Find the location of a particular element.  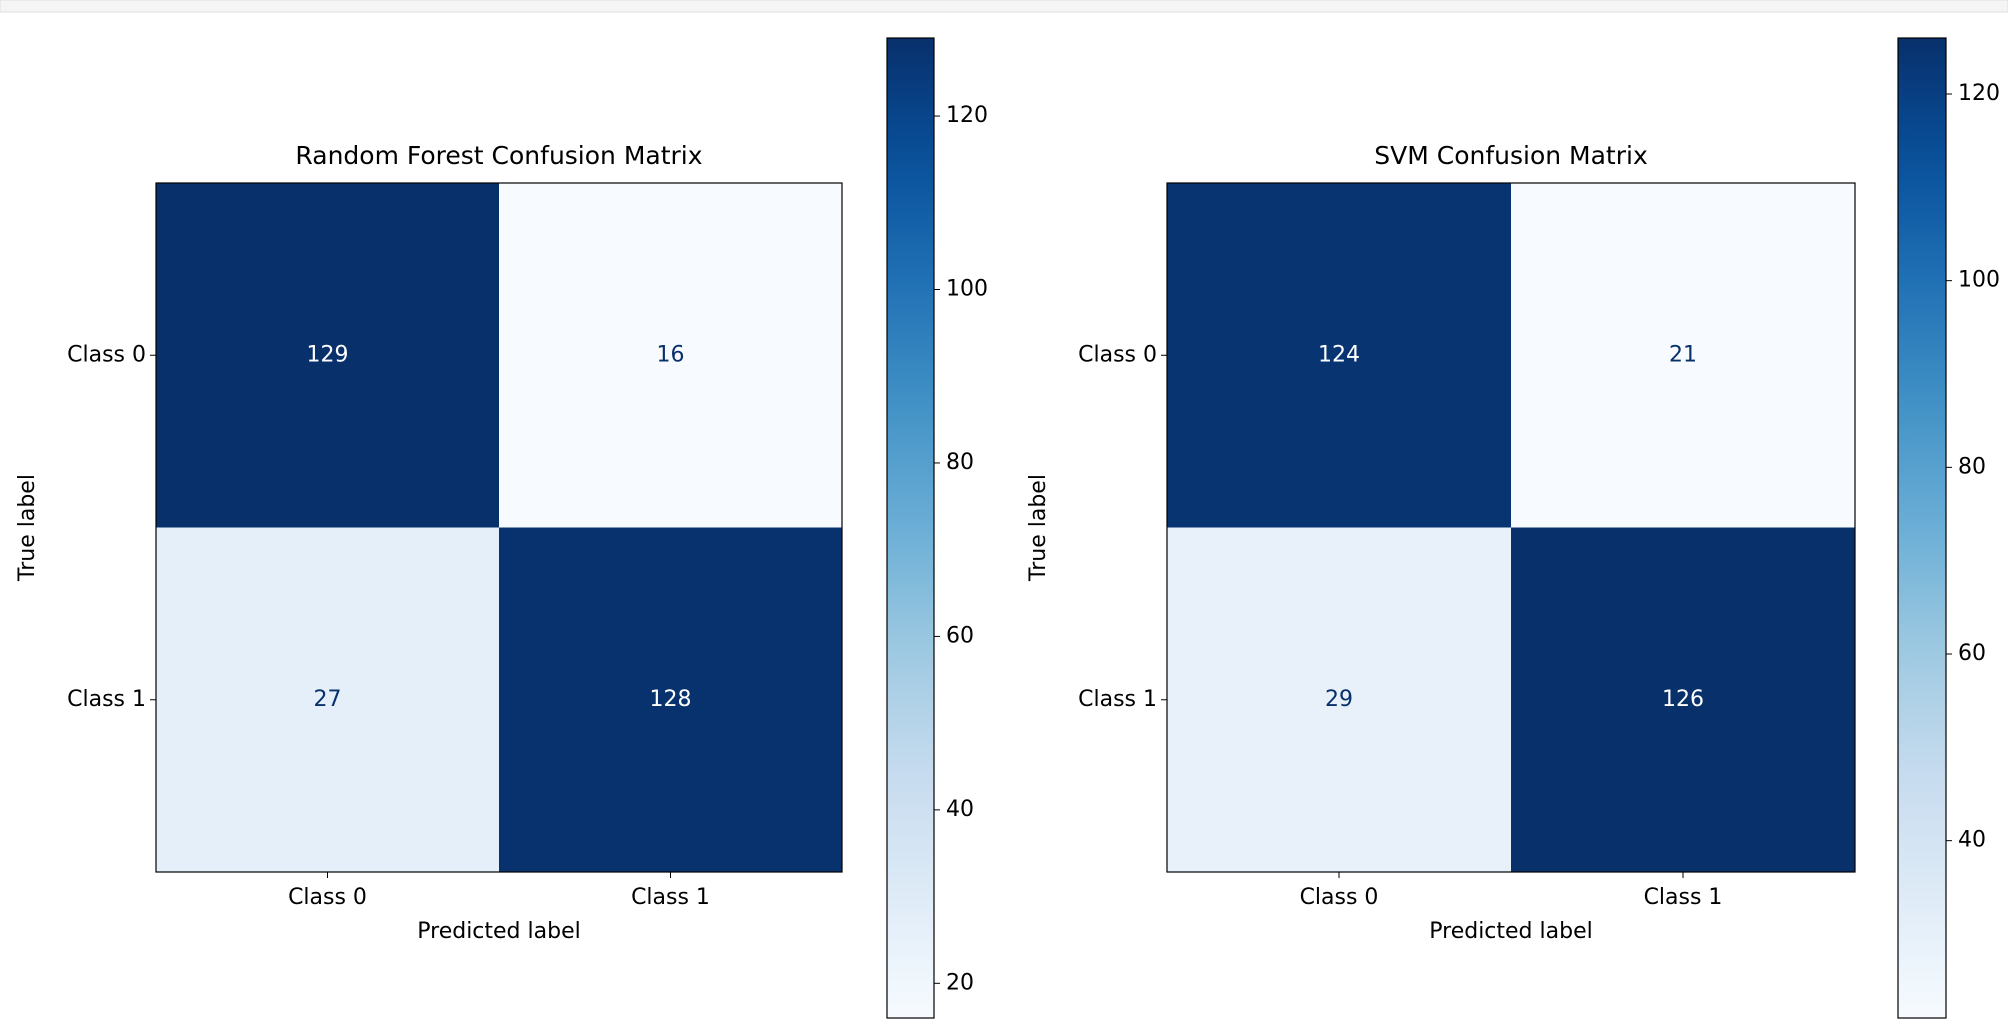

cell-label: 129 is located at coordinates (328, 354).